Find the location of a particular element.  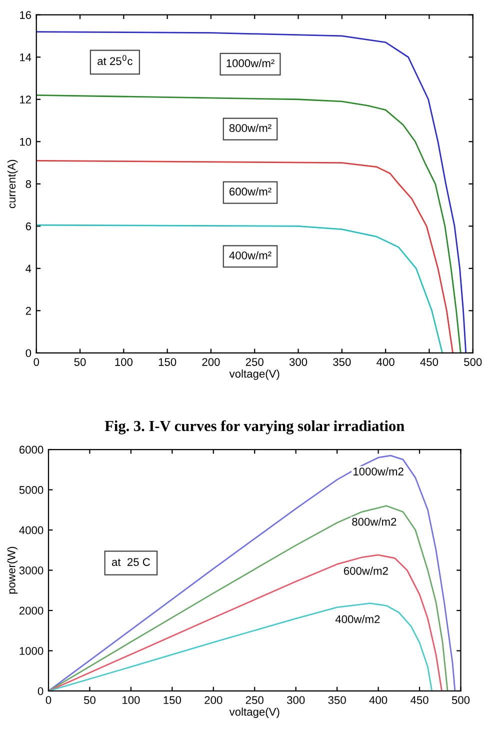

text: 800w/m² is located at coordinates (250, 128).